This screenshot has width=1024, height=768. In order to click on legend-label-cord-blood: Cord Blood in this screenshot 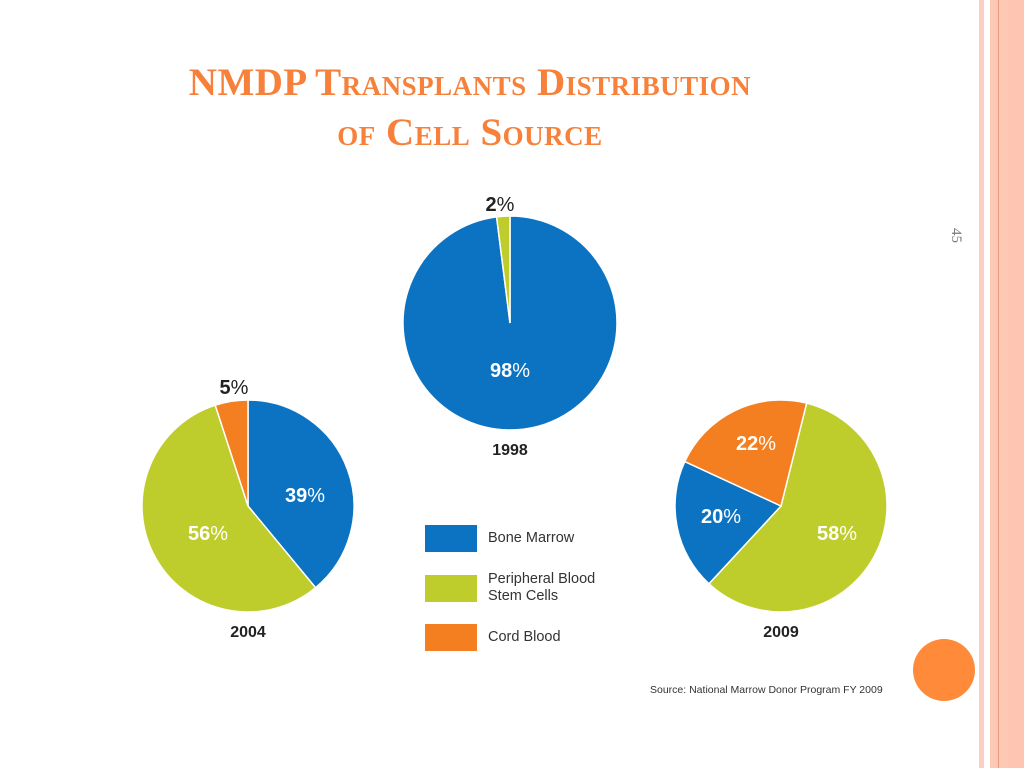, I will do `click(524, 637)`.